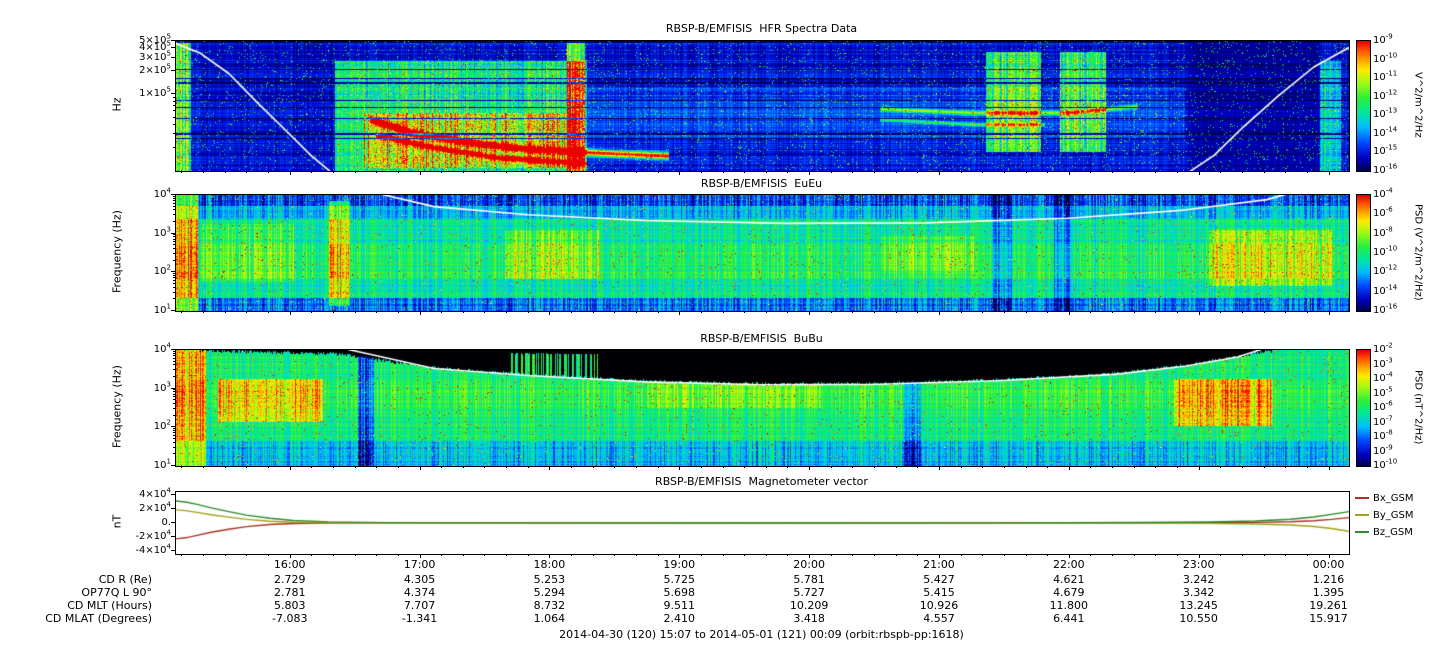  What do you see at coordinates (1328, 592) in the screenshot?
I see `annotation-value: 1.395` at bounding box center [1328, 592].